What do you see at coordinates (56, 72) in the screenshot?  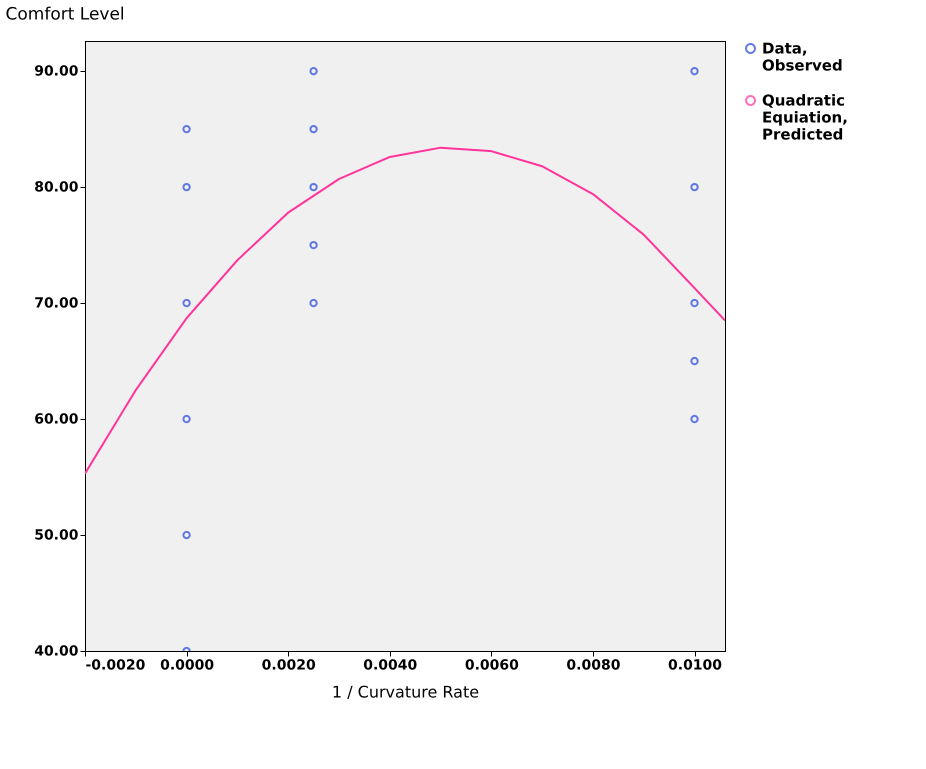 I see `y-tick-label: 90.00` at bounding box center [56, 72].